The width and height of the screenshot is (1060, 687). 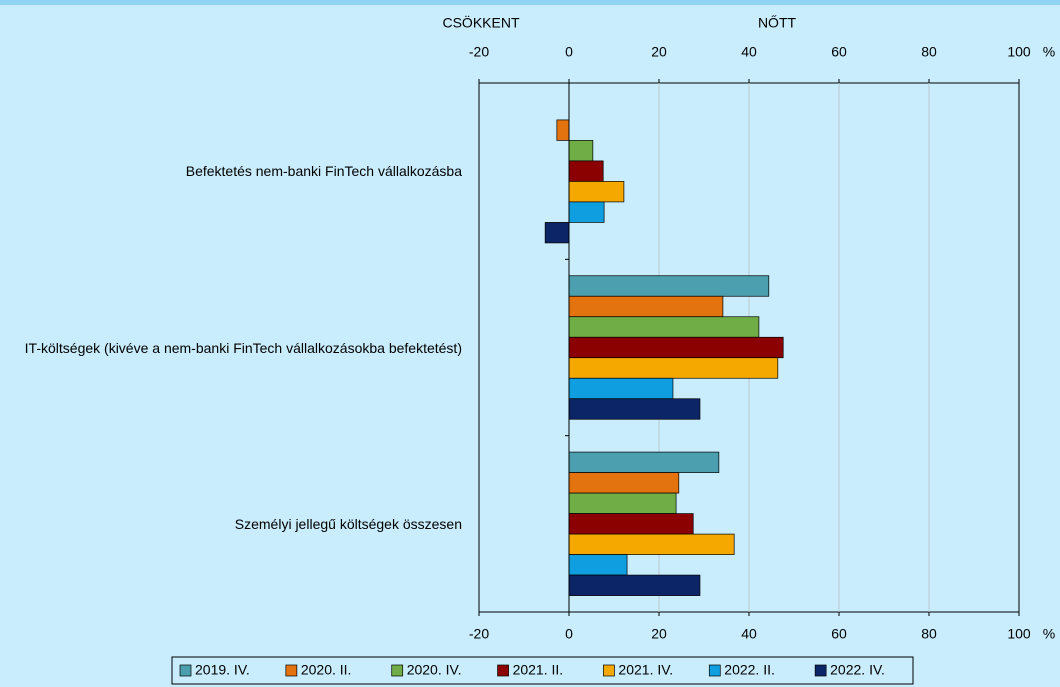 What do you see at coordinates (749, 670) in the screenshot?
I see `legend-label: 2022. II.` at bounding box center [749, 670].